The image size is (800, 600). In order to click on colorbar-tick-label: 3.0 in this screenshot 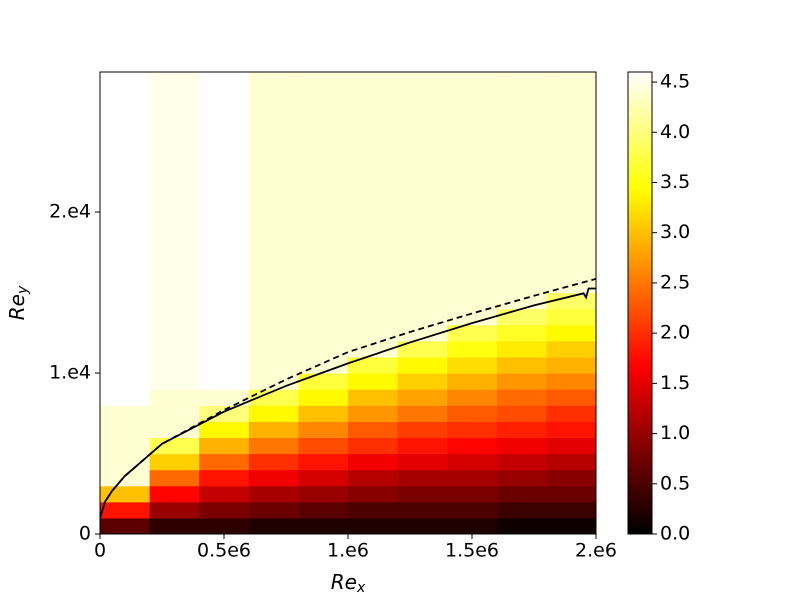, I will do `click(675, 232)`.